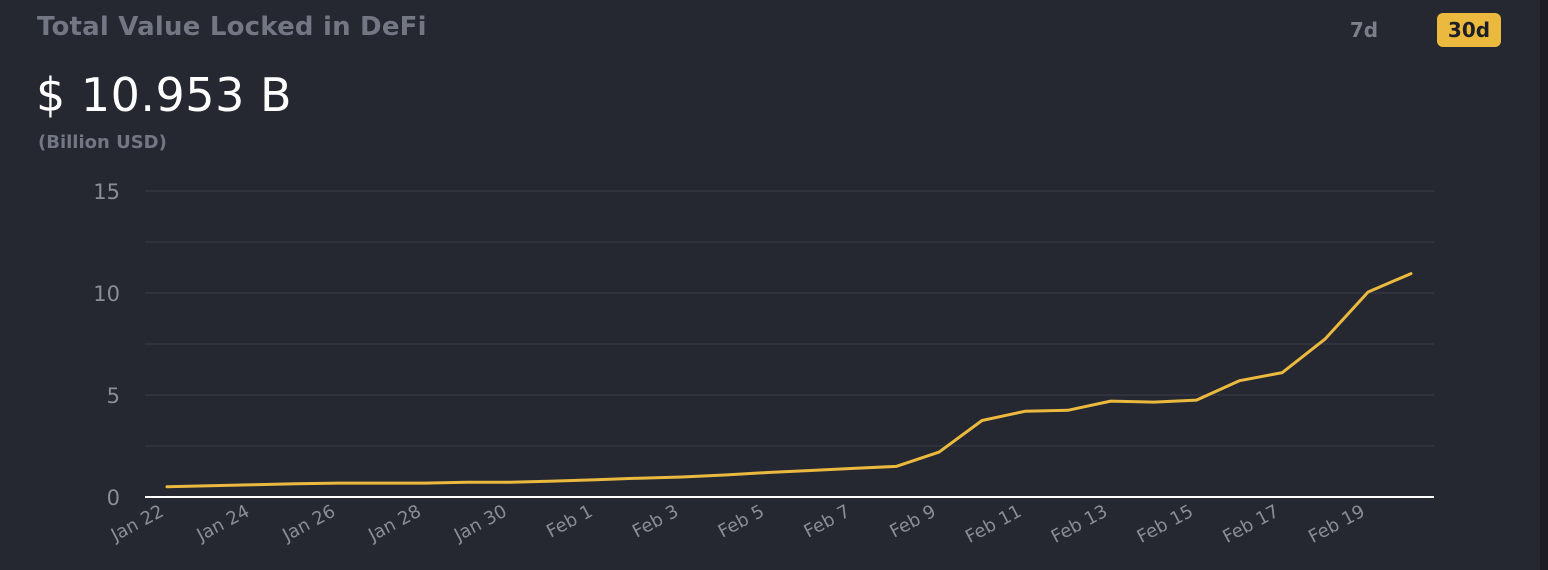  What do you see at coordinates (741, 522) in the screenshot?
I see `x-tick-label: Feb 5` at bounding box center [741, 522].